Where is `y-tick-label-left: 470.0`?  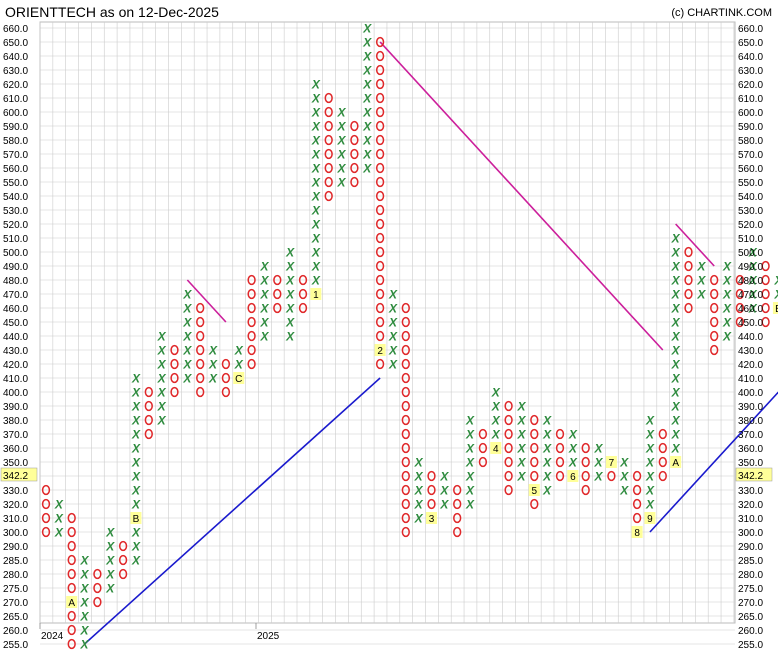
y-tick-label-left: 470.0 is located at coordinates (15, 295).